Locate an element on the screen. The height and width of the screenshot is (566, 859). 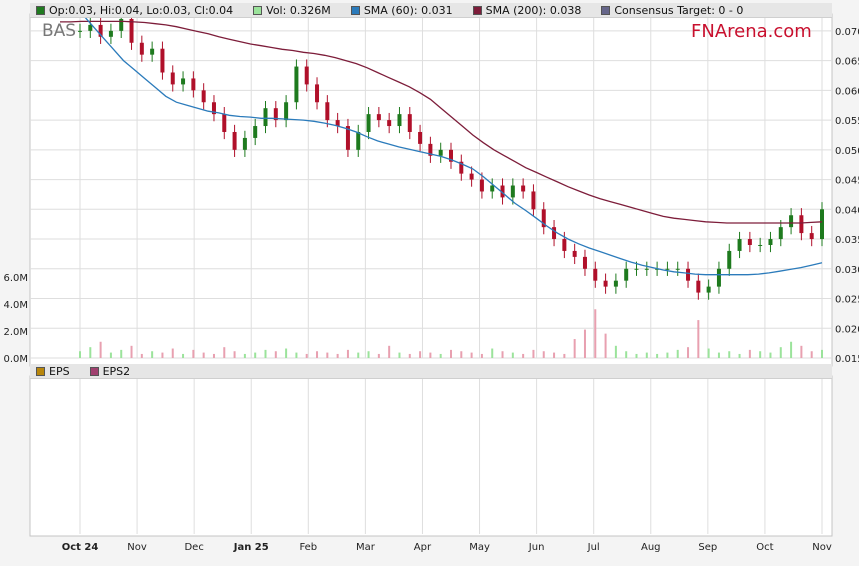
time-tick-label: Nov is located at coordinates (137, 547).